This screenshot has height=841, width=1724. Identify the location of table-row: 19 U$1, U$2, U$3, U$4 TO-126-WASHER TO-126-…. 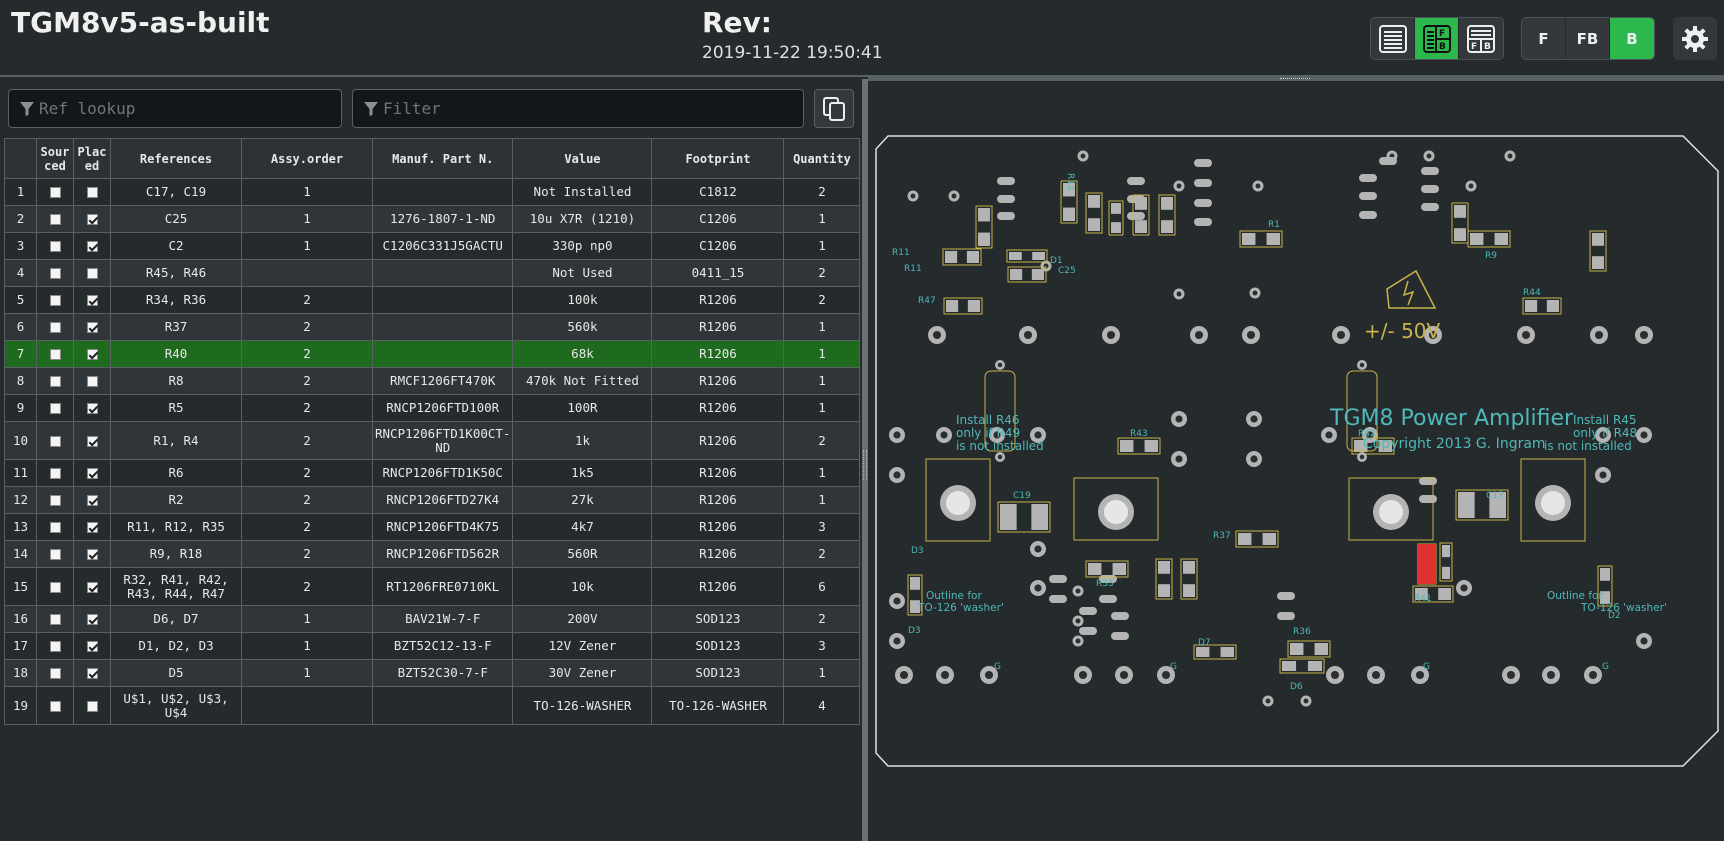
(432, 705).